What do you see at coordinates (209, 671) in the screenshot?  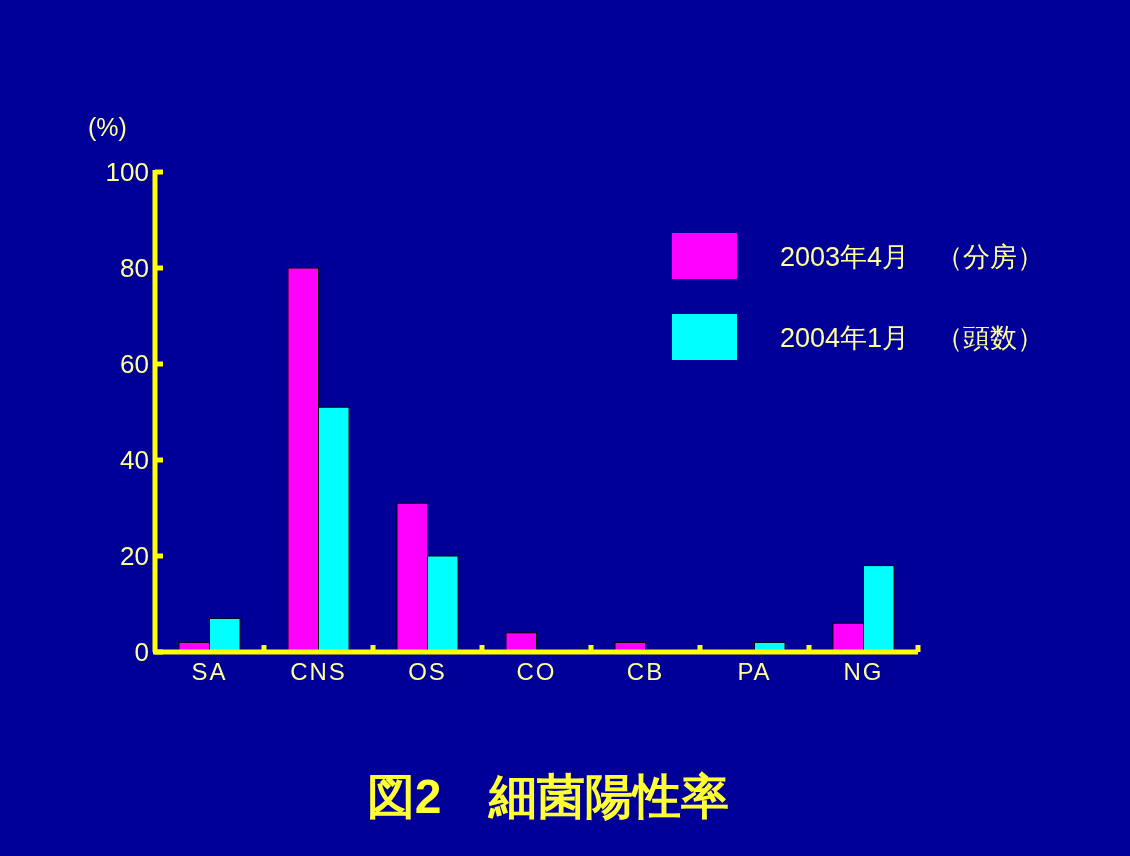 I see `xtick: SA` at bounding box center [209, 671].